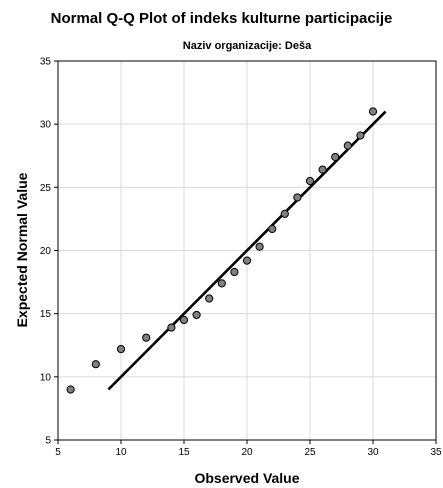 This screenshot has height=488, width=443. What do you see at coordinates (58, 452) in the screenshot?
I see `x-tick-label: 5` at bounding box center [58, 452].